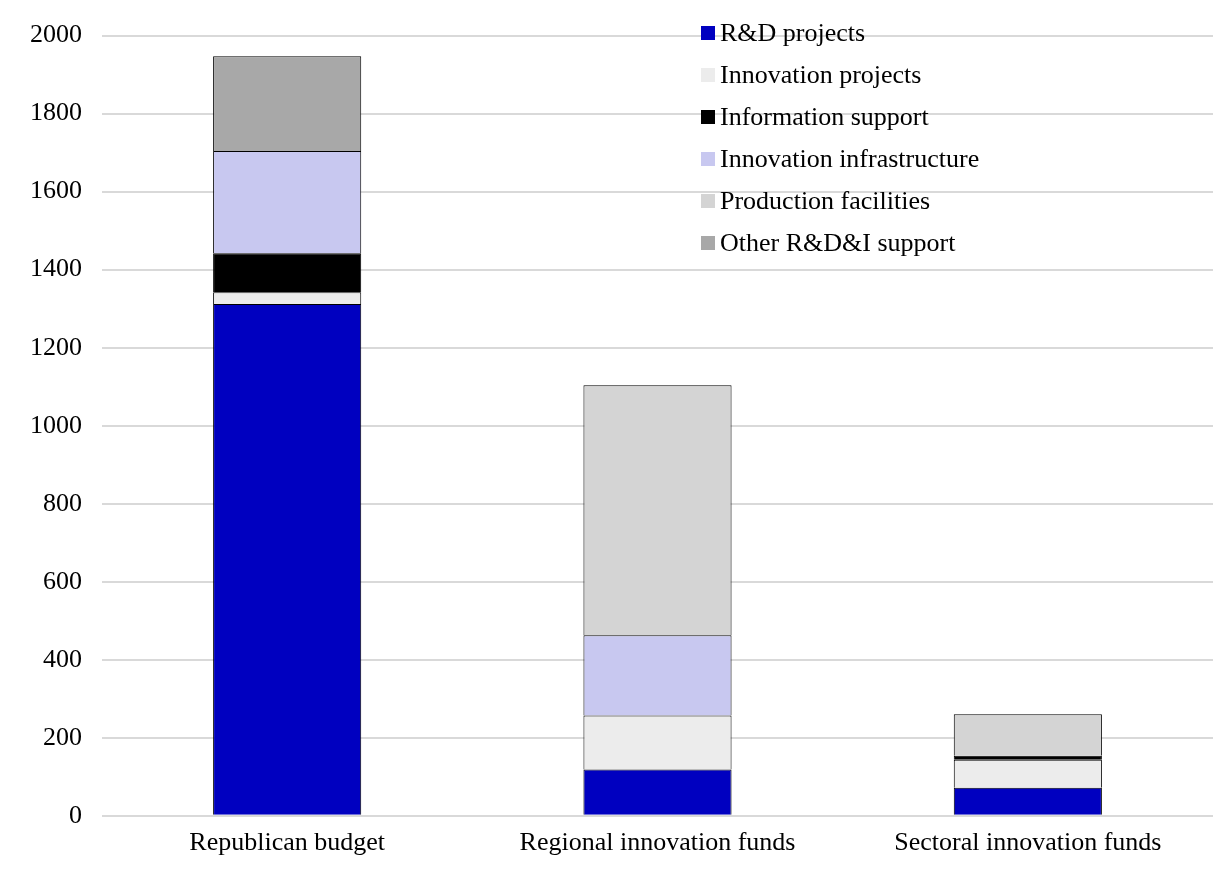 The image size is (1213, 881). What do you see at coordinates (62, 502) in the screenshot?
I see `y-tick-label: 800` at bounding box center [62, 502].